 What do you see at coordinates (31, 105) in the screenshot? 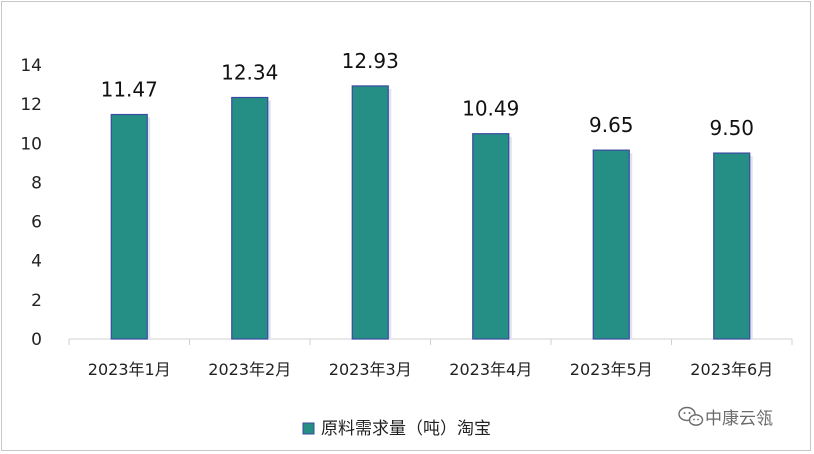
I see `y-tick-label: 12` at bounding box center [31, 105].